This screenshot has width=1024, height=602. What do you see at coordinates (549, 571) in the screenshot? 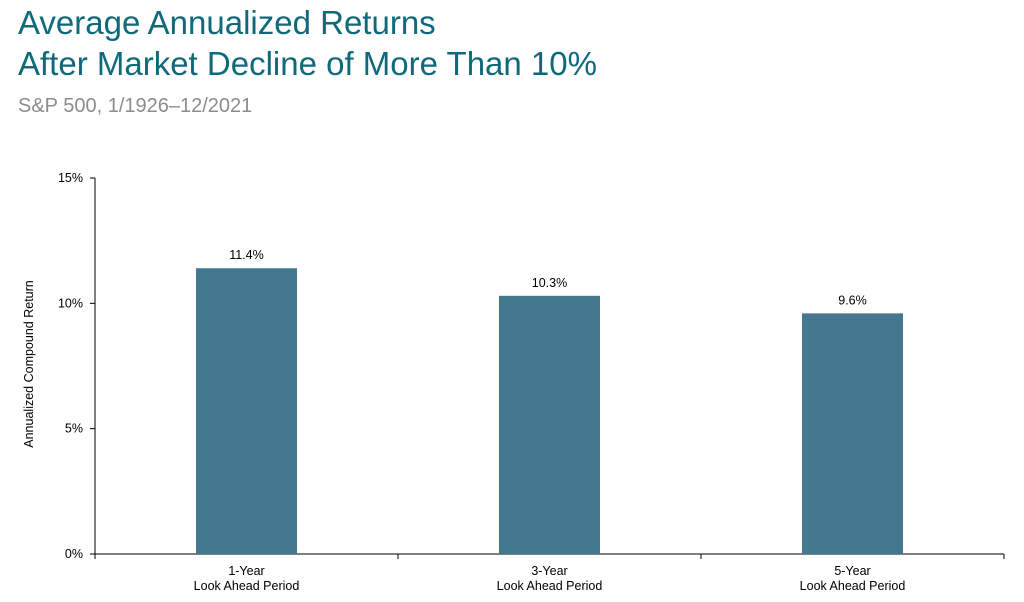
I see `x-category-label-line: 3-Year` at bounding box center [549, 571].